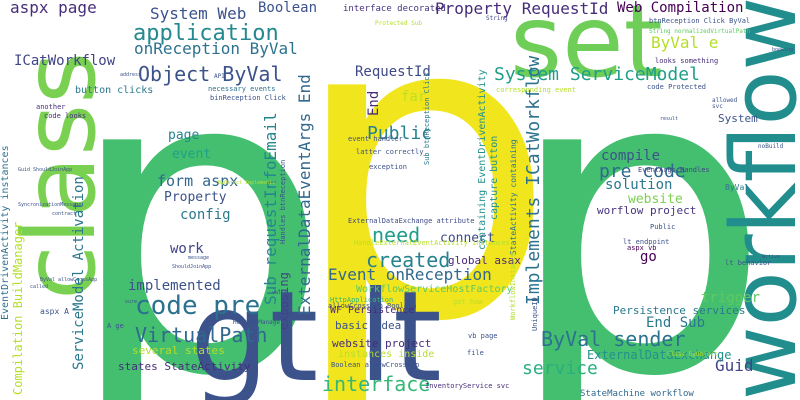 The image size is (800, 400). Describe the element at coordinates (734, 365) in the screenshot. I see `cloud-word: Guid` at that location.